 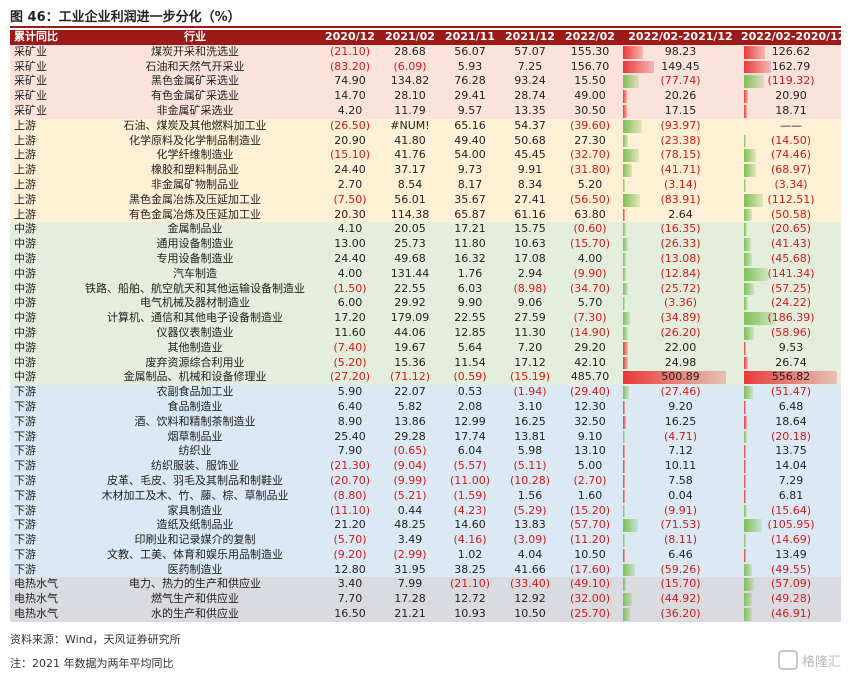 What do you see at coordinates (791, 170) in the screenshot?
I see `change-value: (68.97)` at bounding box center [791, 170].